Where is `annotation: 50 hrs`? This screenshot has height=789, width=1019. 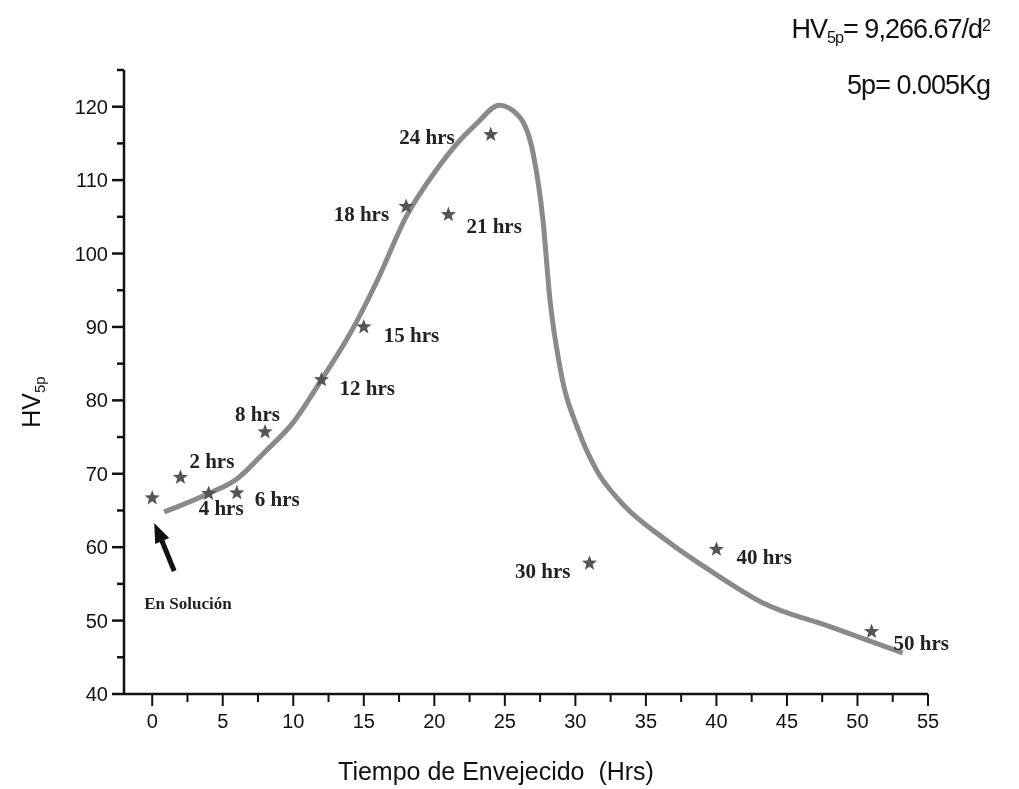 annotation: 50 hrs is located at coordinates (921, 642).